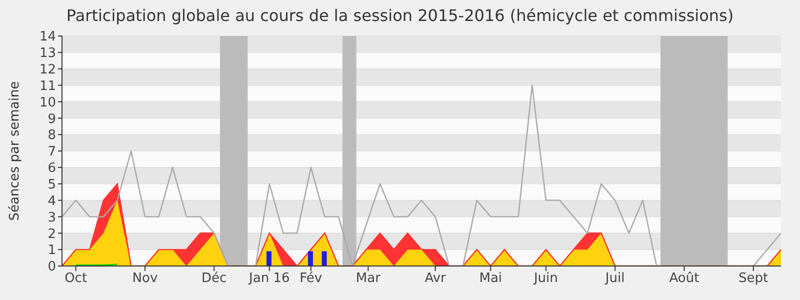 Image resolution: width=800 pixels, height=300 pixels. Describe the element at coordinates (52, 234) in the screenshot. I see `y-tick-label: 2` at that location.